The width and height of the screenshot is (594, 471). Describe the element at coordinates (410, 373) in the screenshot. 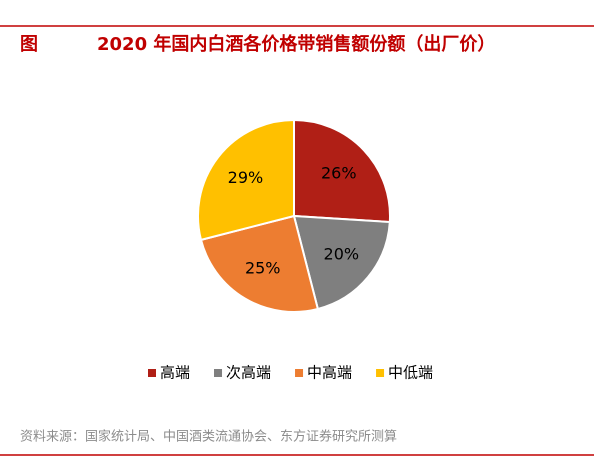

I see `legend-label: 中低端` at that location.